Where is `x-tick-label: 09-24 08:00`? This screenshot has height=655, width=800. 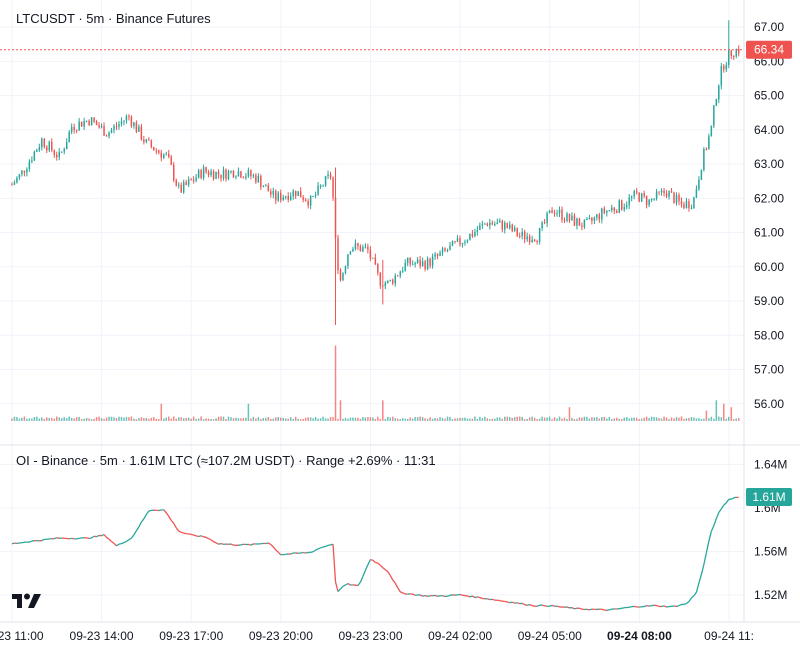 x-tick-label: 09-24 08:00 is located at coordinates (639, 636).